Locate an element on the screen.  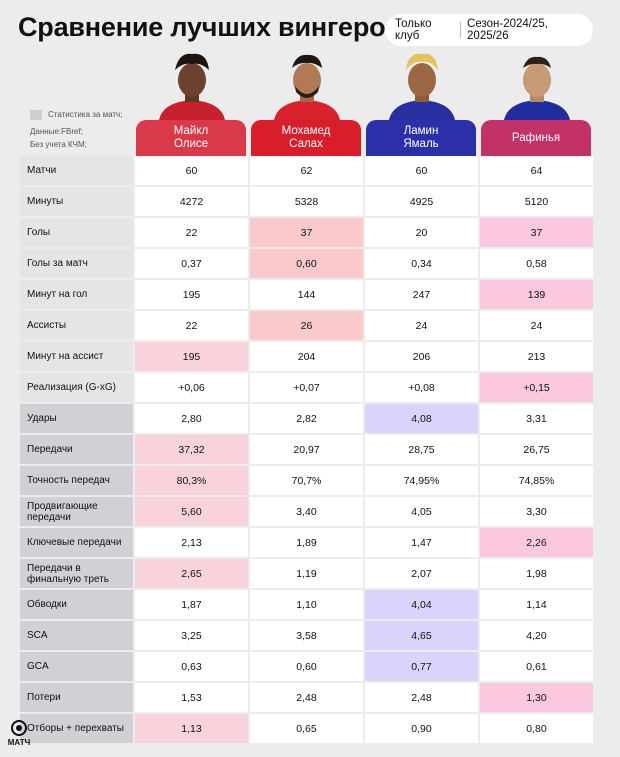
stat-cell: 28,75 is located at coordinates (421, 450).